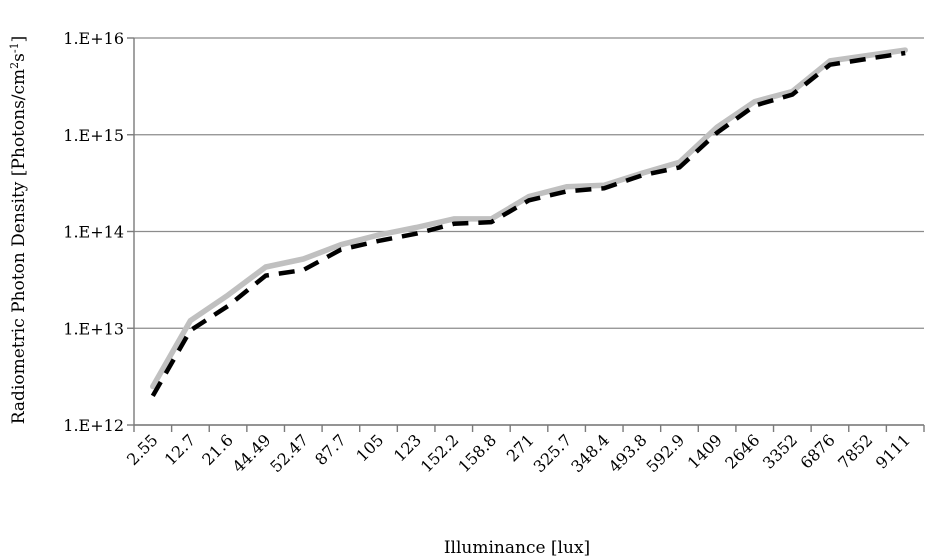 The image size is (928, 560). Describe the element at coordinates (553, 453) in the screenshot. I see `x-tick-label-11: 325.7` at that location.